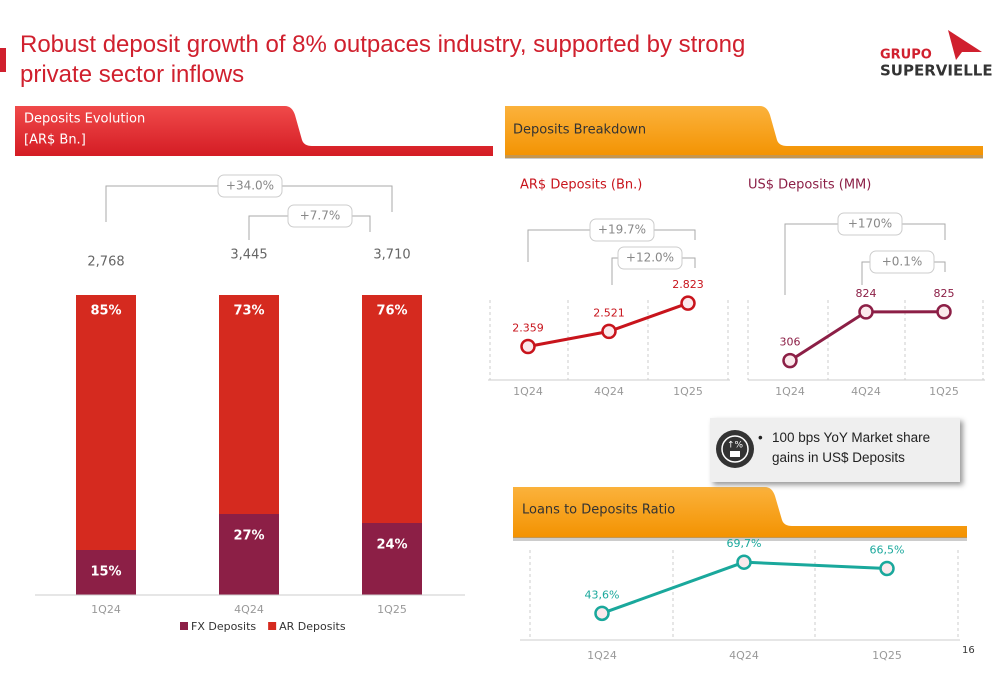 This screenshot has height=685, width=1000. Describe the element at coordinates (391, 545) in the screenshot. I see `data-label: 24%` at that location.